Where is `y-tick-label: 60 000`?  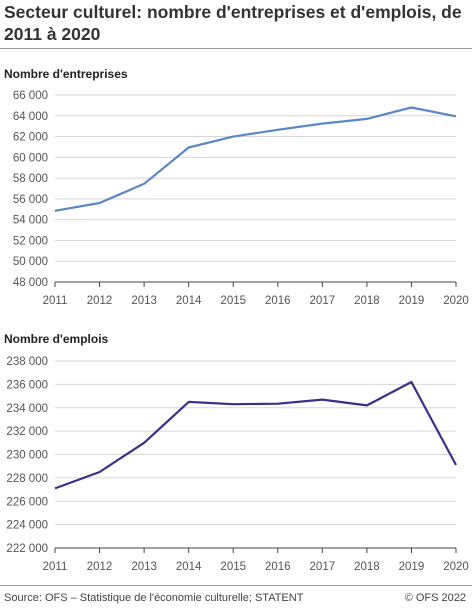 y-tick-label: 60 000 is located at coordinates (30, 158).